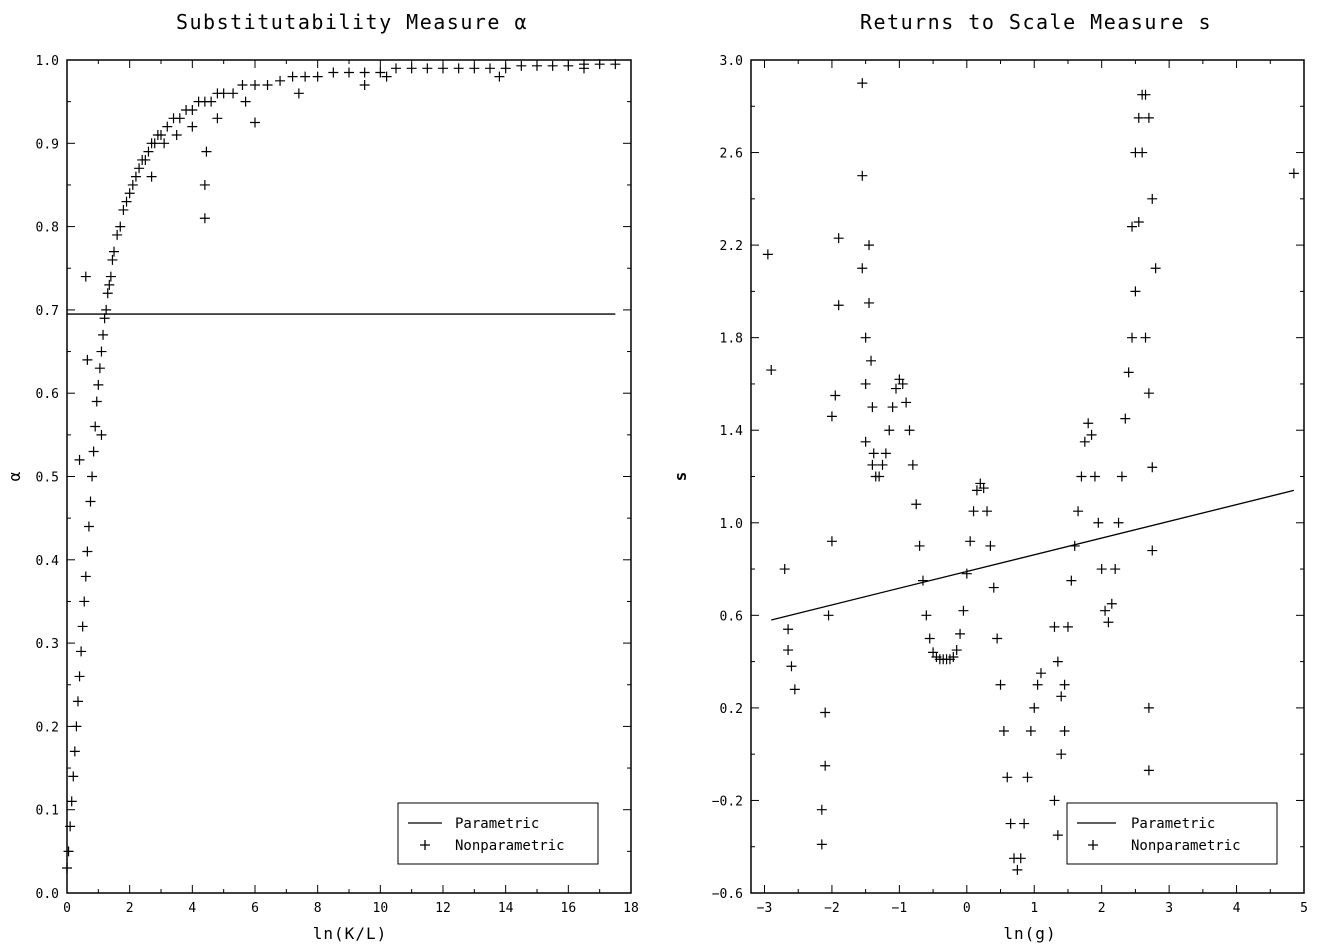 The width and height of the screenshot is (1329, 947). I want to click on alpha-x-tick-label: 8, so click(318, 908).